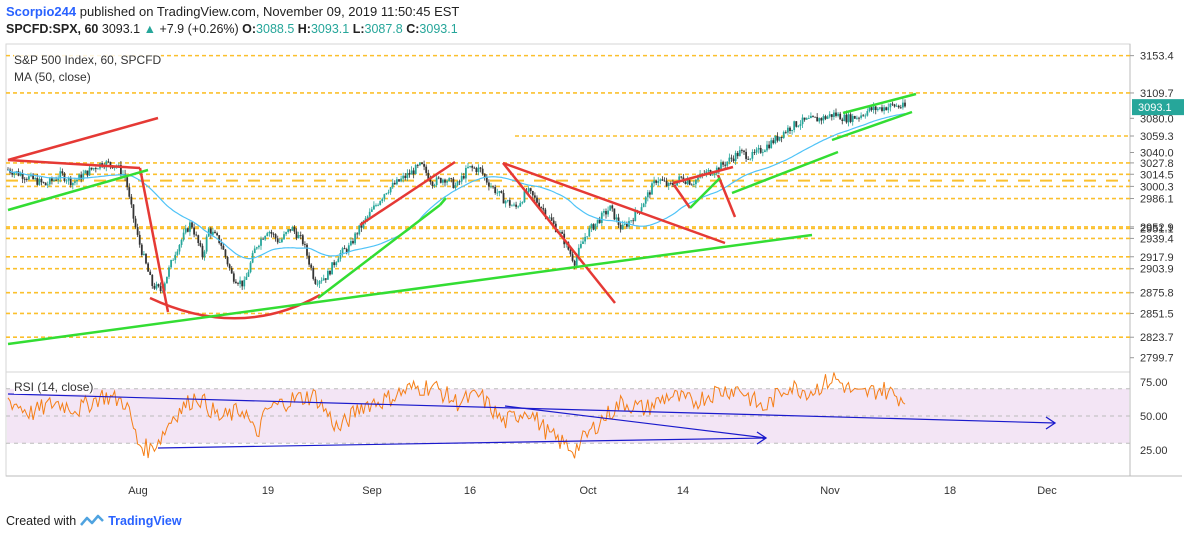  I want to click on rsi-reference-lines, so click(568, 416).